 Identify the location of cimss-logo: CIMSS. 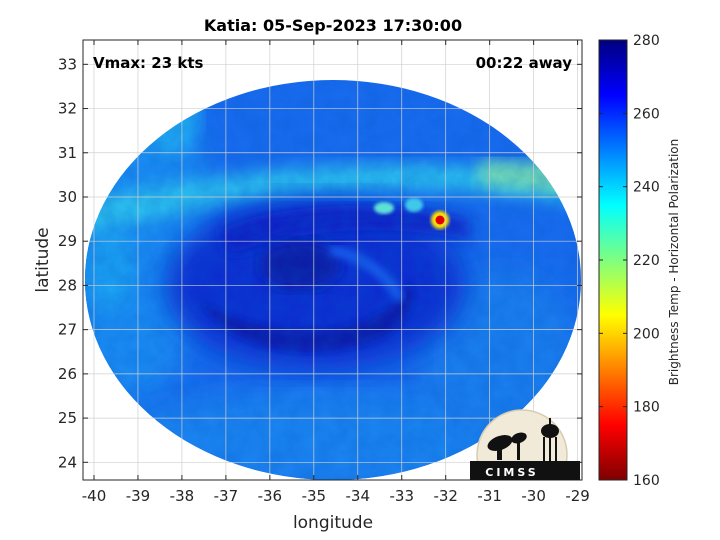
(525, 444).